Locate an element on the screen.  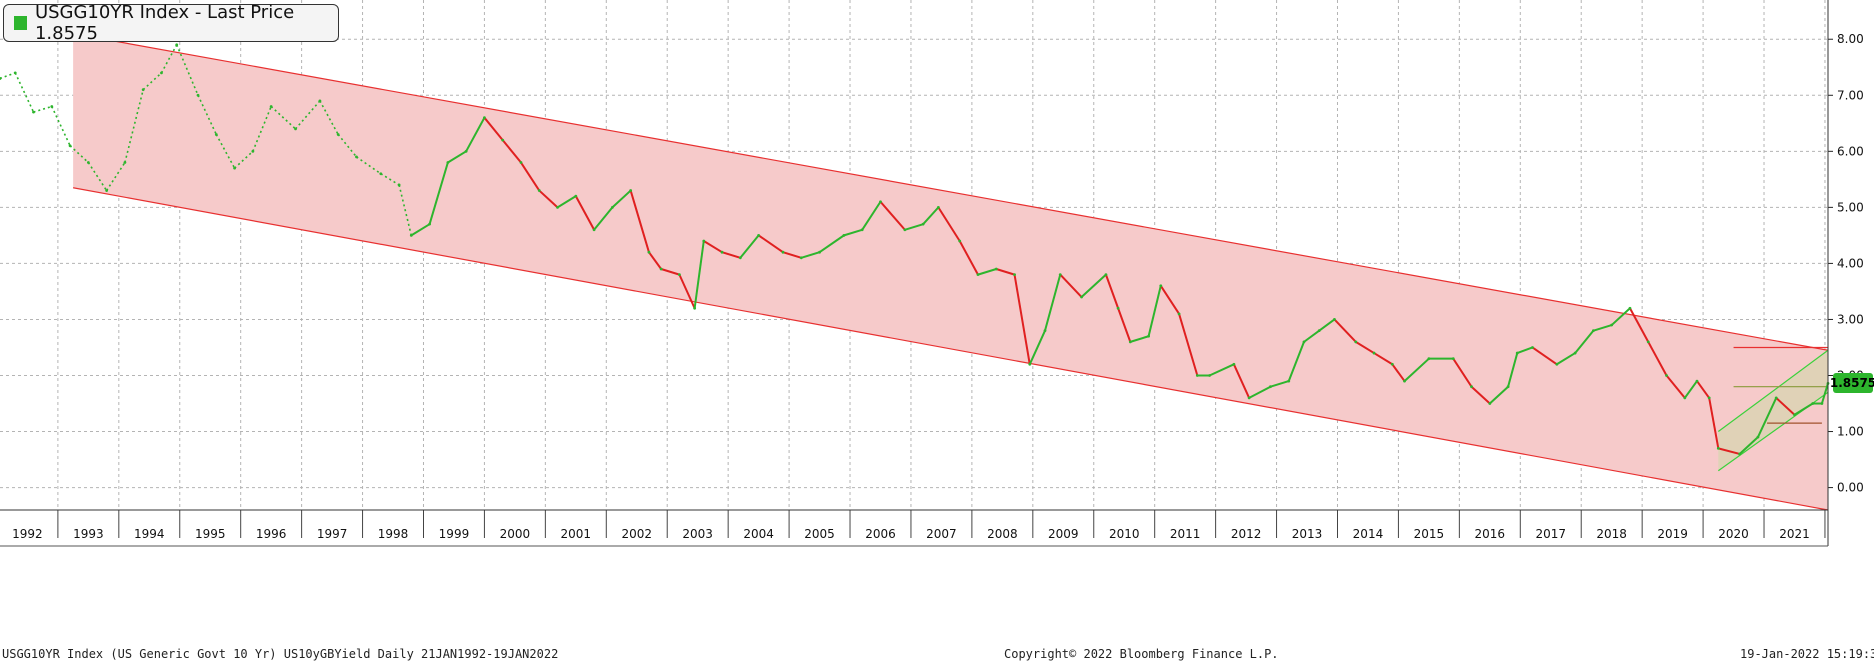
x-tick-label: 2004 is located at coordinates (758, 534).